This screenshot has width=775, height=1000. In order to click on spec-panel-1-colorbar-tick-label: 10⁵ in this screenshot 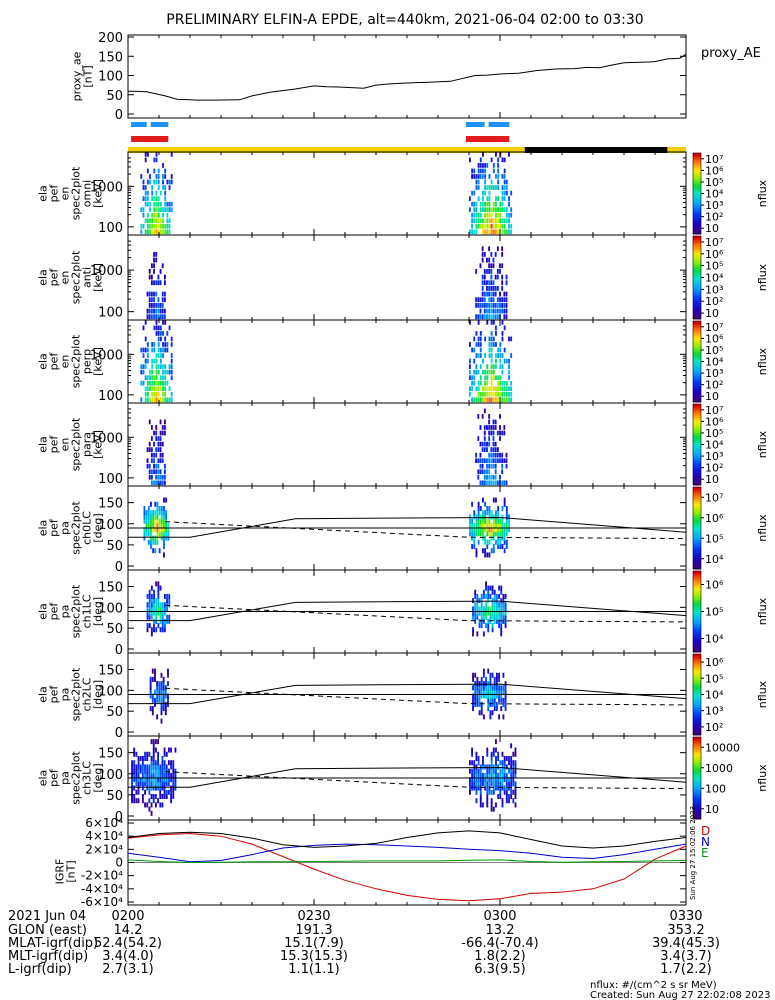, I will do `click(714, 182)`.